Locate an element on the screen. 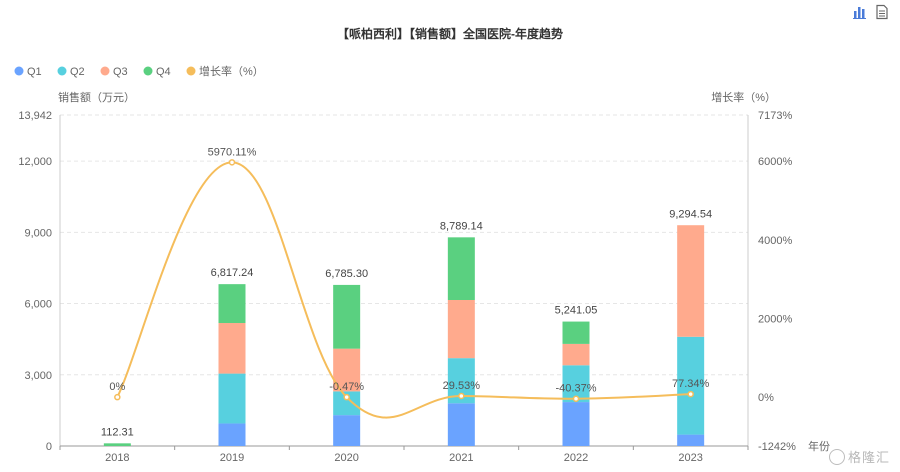 Image resolution: width=900 pixels, height=472 pixels. total-label-2018: 112.31 is located at coordinates (117, 432).